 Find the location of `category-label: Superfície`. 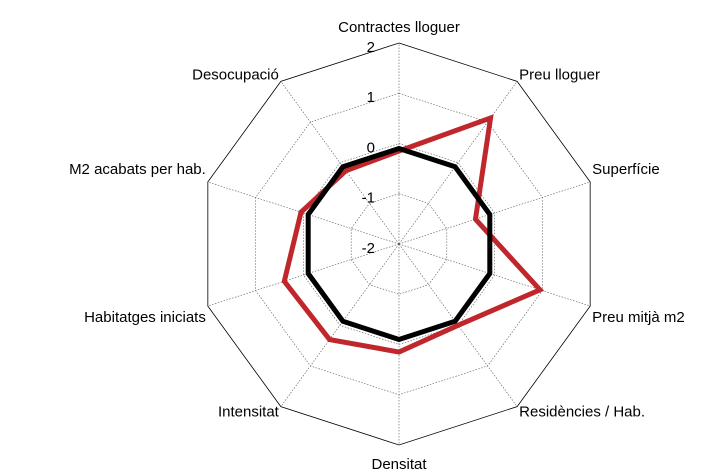

category-label: Superfície is located at coordinates (626, 169).